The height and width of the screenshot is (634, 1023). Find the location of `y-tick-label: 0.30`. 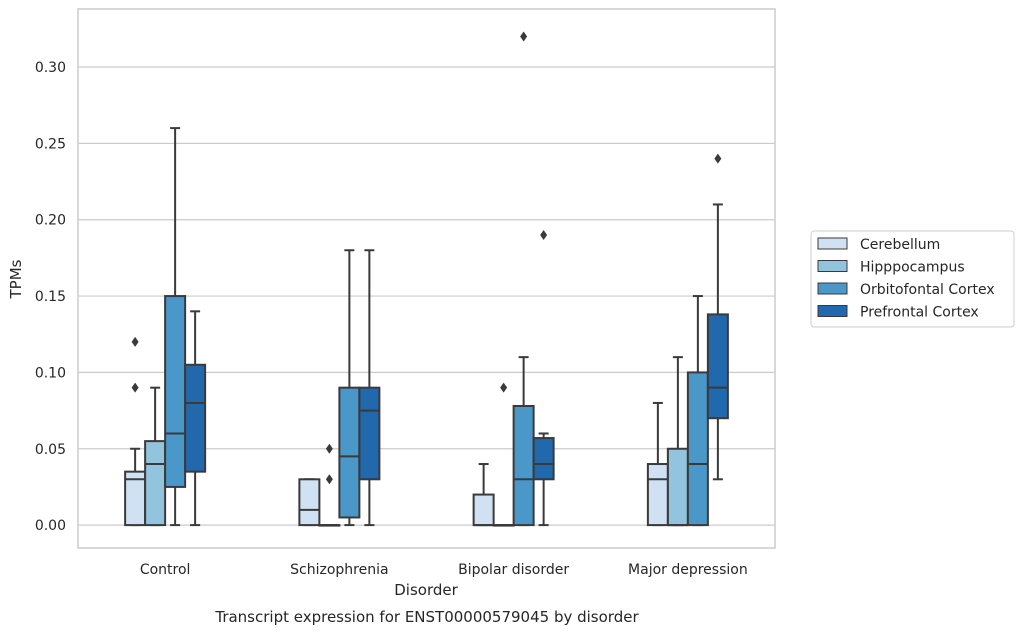

y-tick-label: 0.30 is located at coordinates (50, 68).